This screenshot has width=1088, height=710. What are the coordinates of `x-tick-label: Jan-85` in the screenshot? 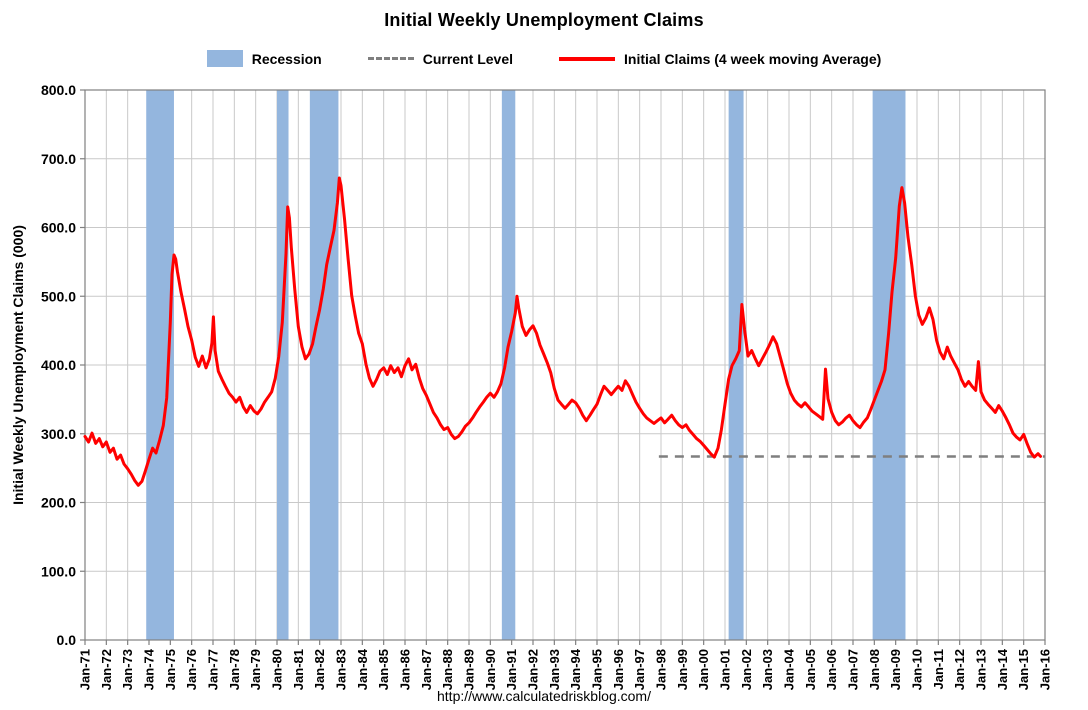 It's located at (383, 669).